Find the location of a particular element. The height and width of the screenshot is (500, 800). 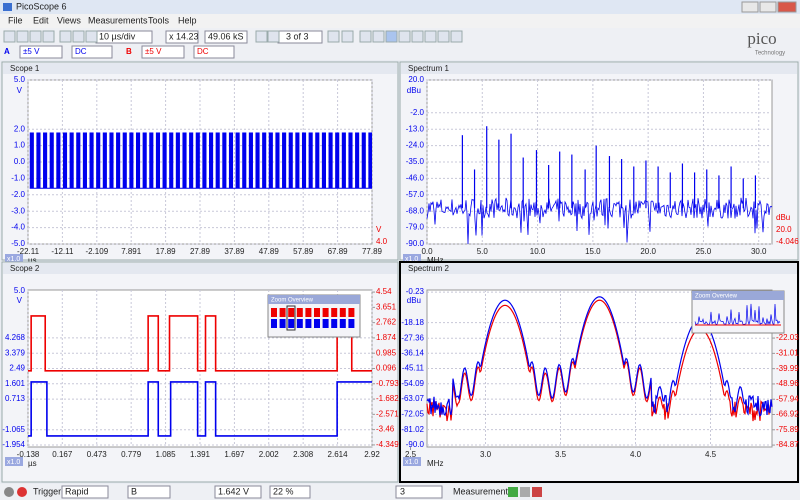

panel-title: Scope 2 is located at coordinates (25, 268).